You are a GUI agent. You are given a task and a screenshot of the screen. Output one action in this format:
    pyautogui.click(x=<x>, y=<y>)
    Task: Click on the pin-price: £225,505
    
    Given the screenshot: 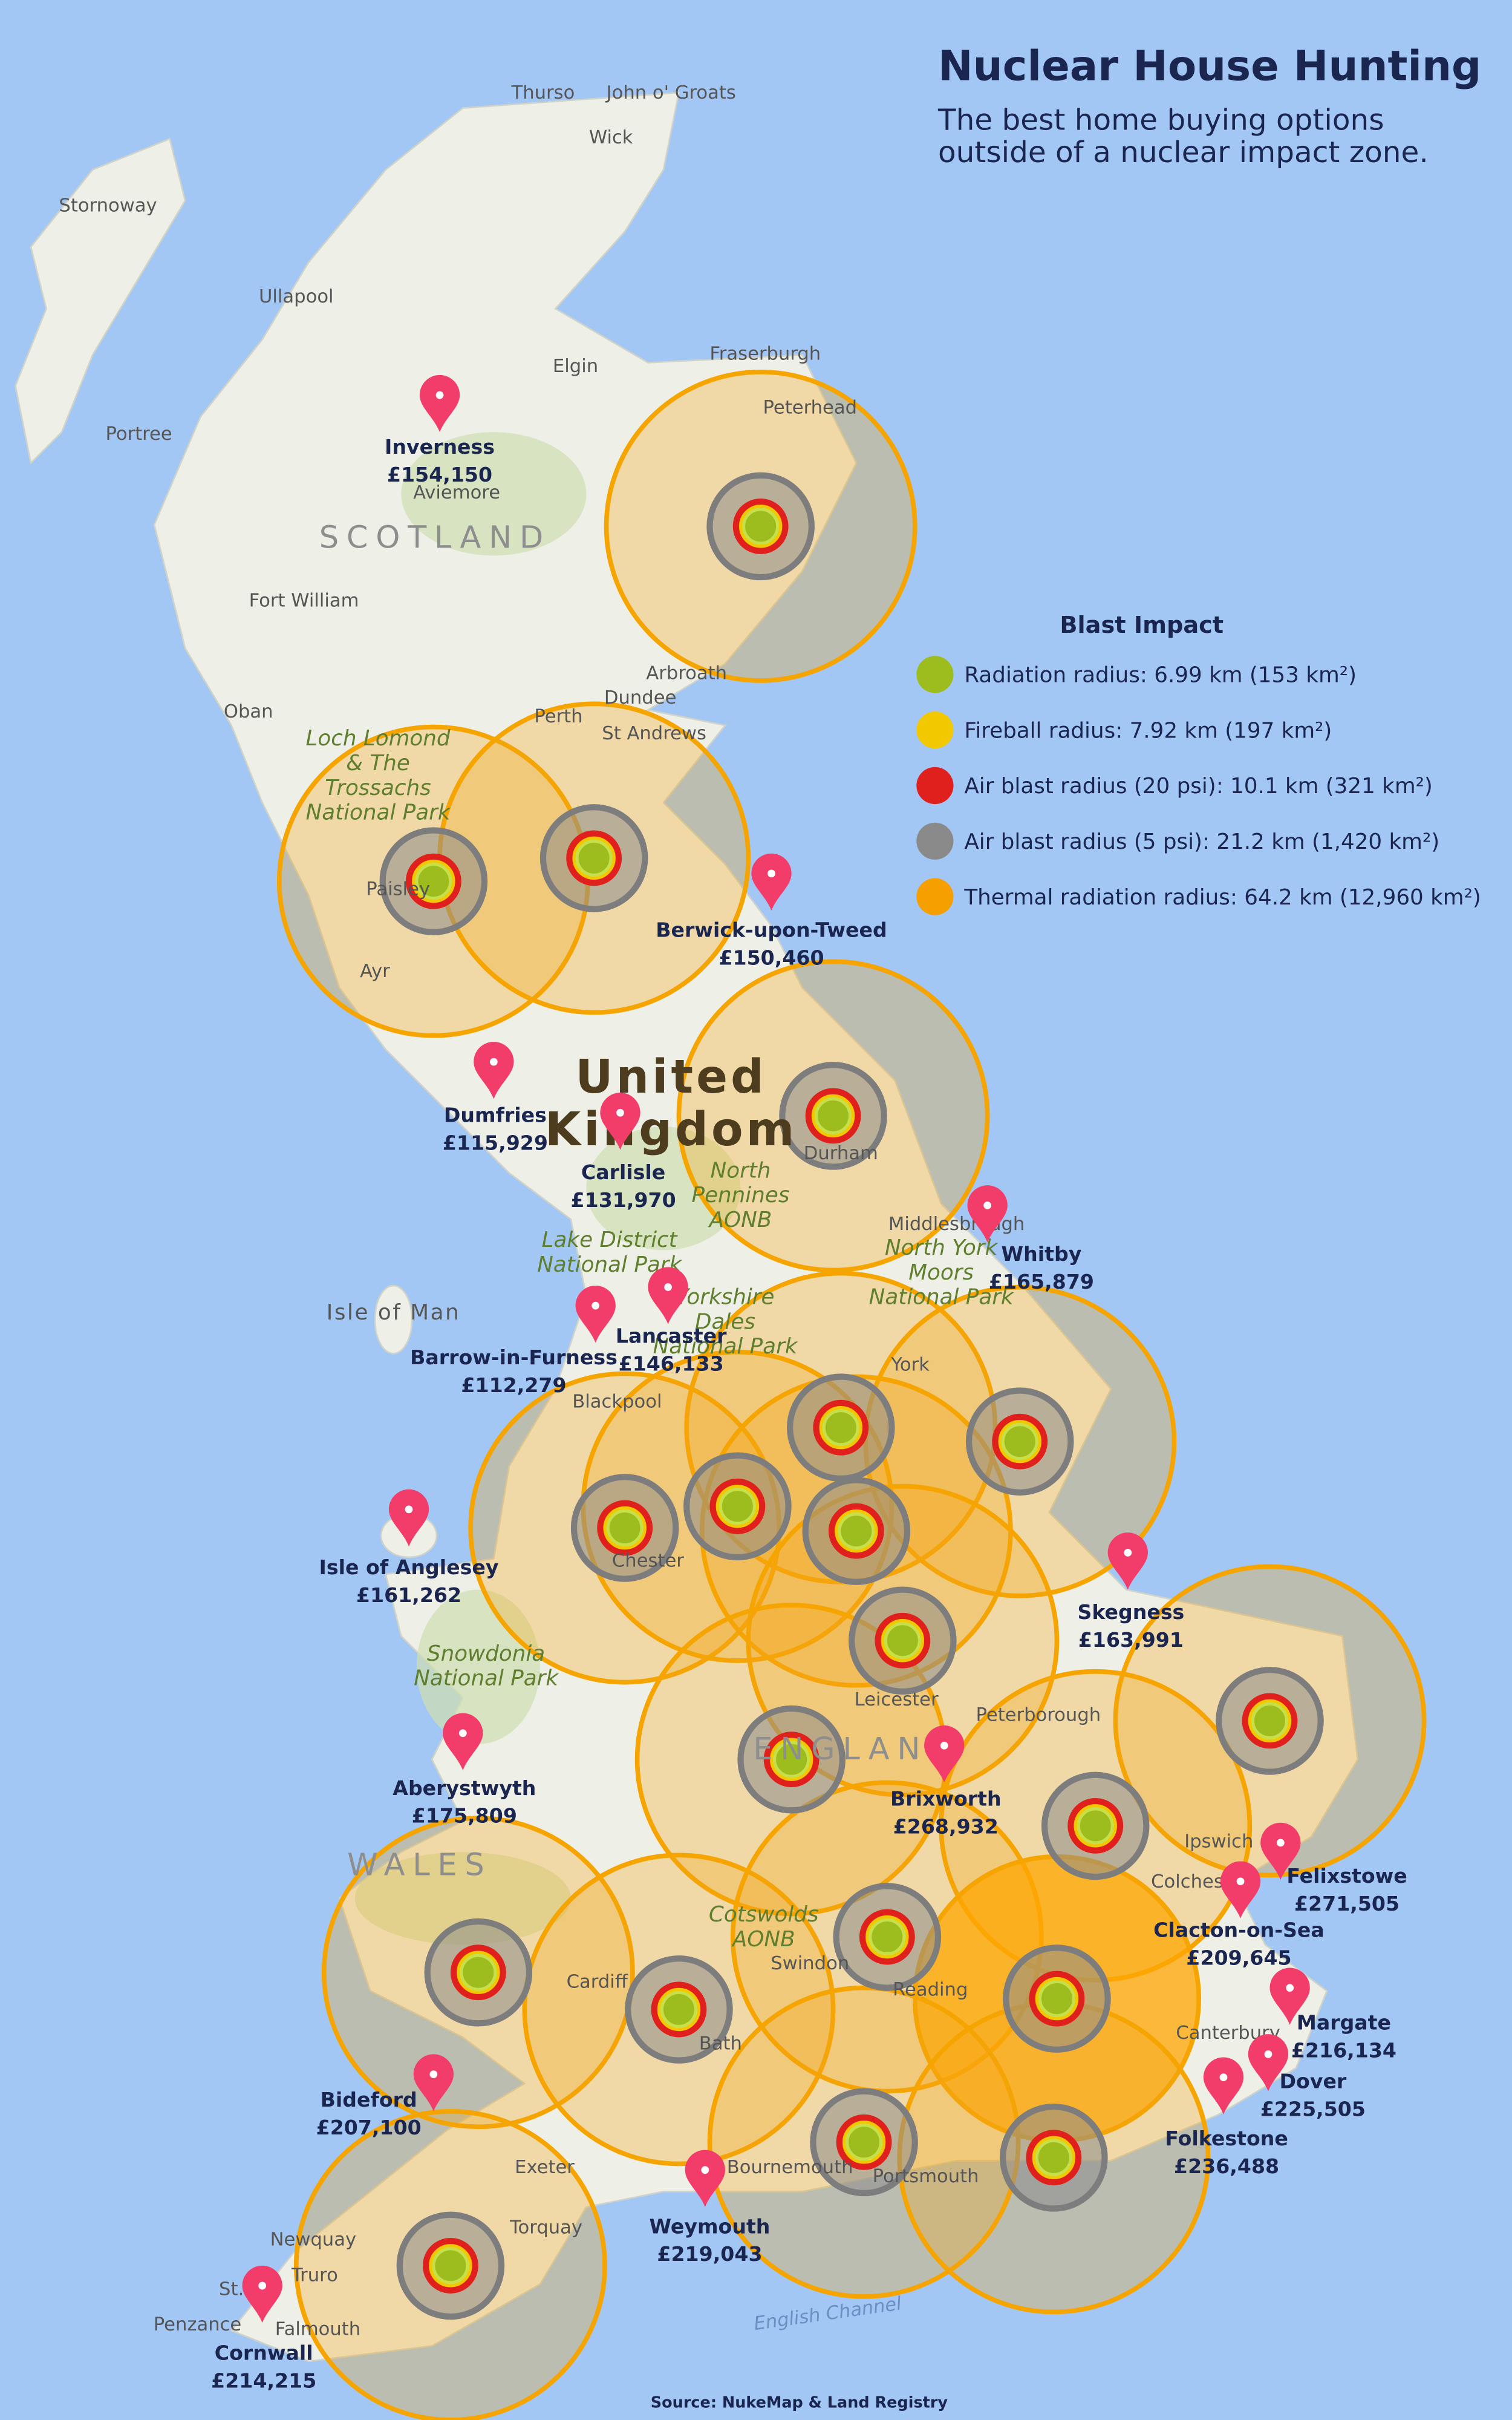 What is the action you would take?
    pyautogui.click(x=1313, y=2109)
    